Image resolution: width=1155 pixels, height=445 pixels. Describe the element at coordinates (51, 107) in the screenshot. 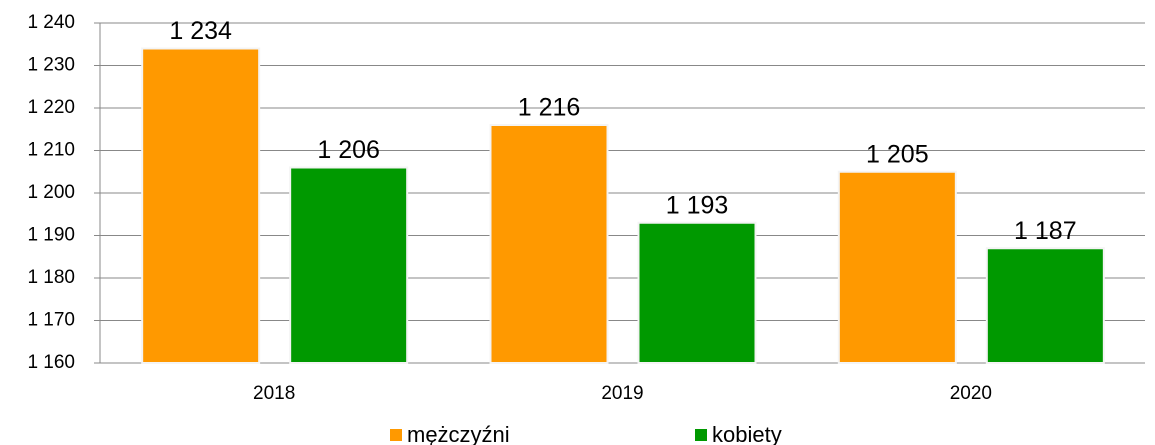

I see `y-tick-label: 1 220` at that location.